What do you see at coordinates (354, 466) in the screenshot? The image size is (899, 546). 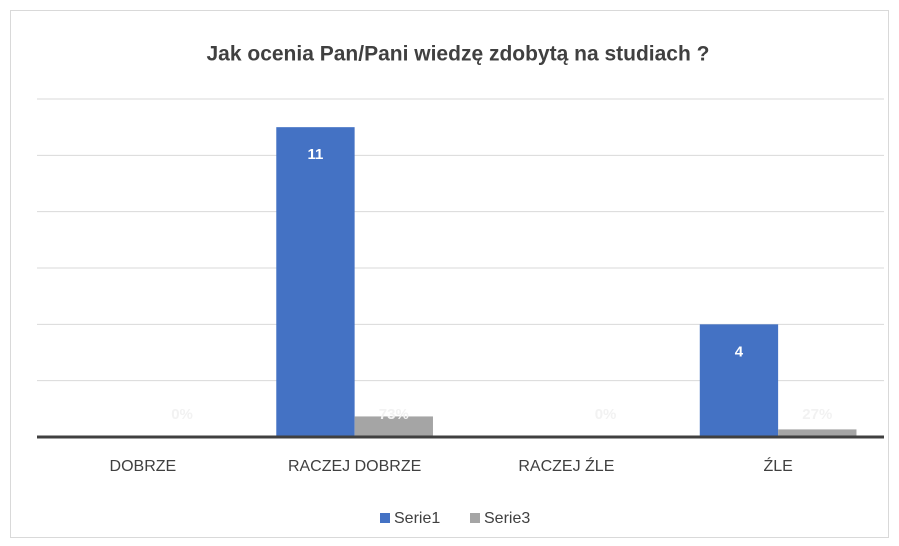 I see `x-tick-label: RACZEJ DOBRZE` at bounding box center [354, 466].